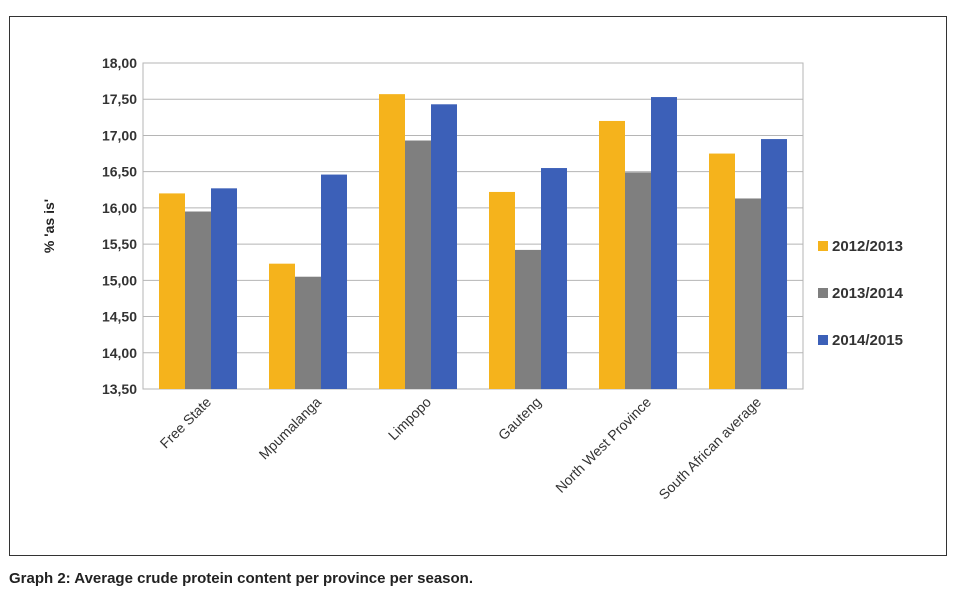  What do you see at coordinates (186, 423) in the screenshot?
I see `x-tick-label: Free State` at bounding box center [186, 423].